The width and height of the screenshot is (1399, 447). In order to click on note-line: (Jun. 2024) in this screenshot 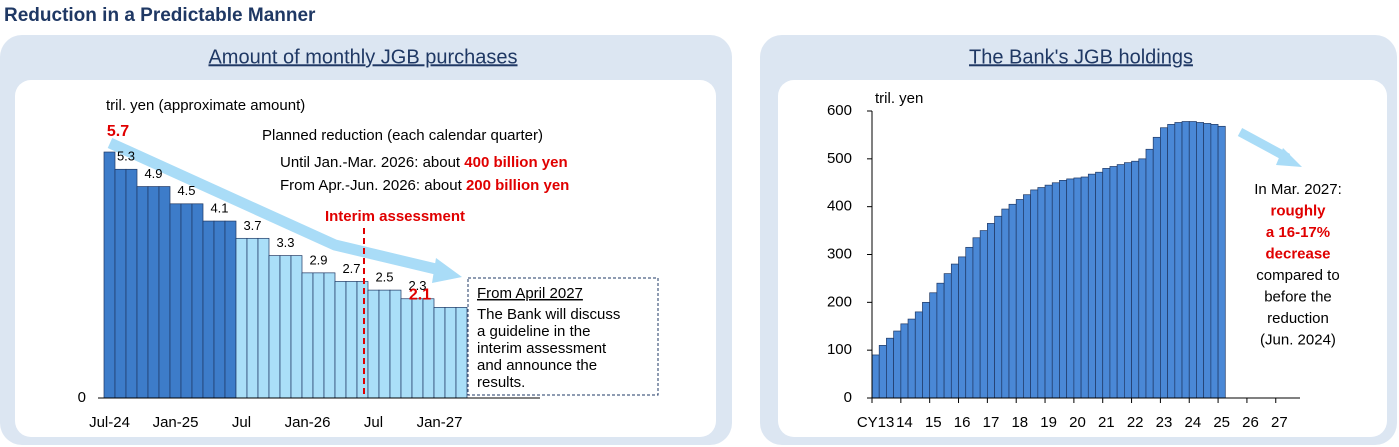, I will do `click(1298, 339)`.